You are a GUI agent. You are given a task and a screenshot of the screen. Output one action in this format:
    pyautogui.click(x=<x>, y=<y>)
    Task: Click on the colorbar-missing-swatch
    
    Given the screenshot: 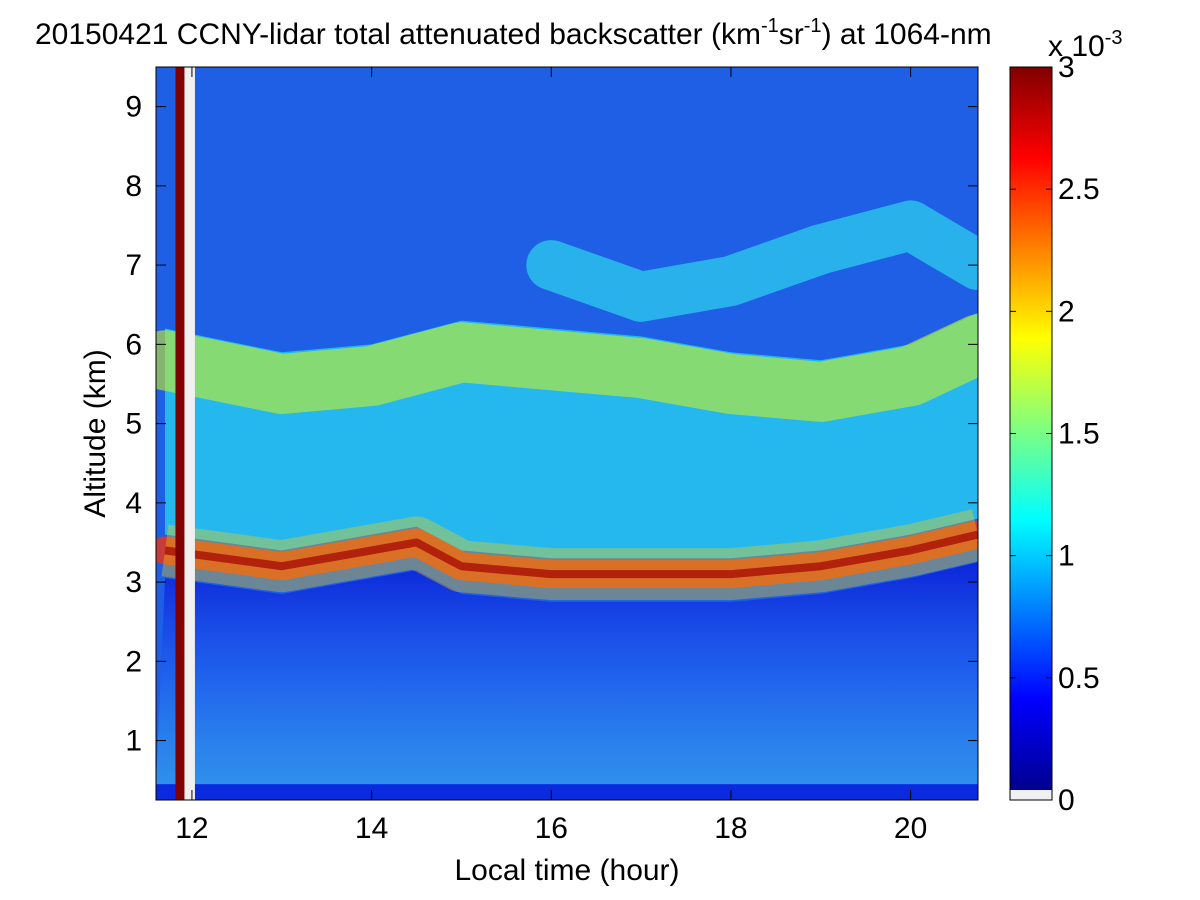 What is the action you would take?
    pyautogui.click(x=1031, y=795)
    